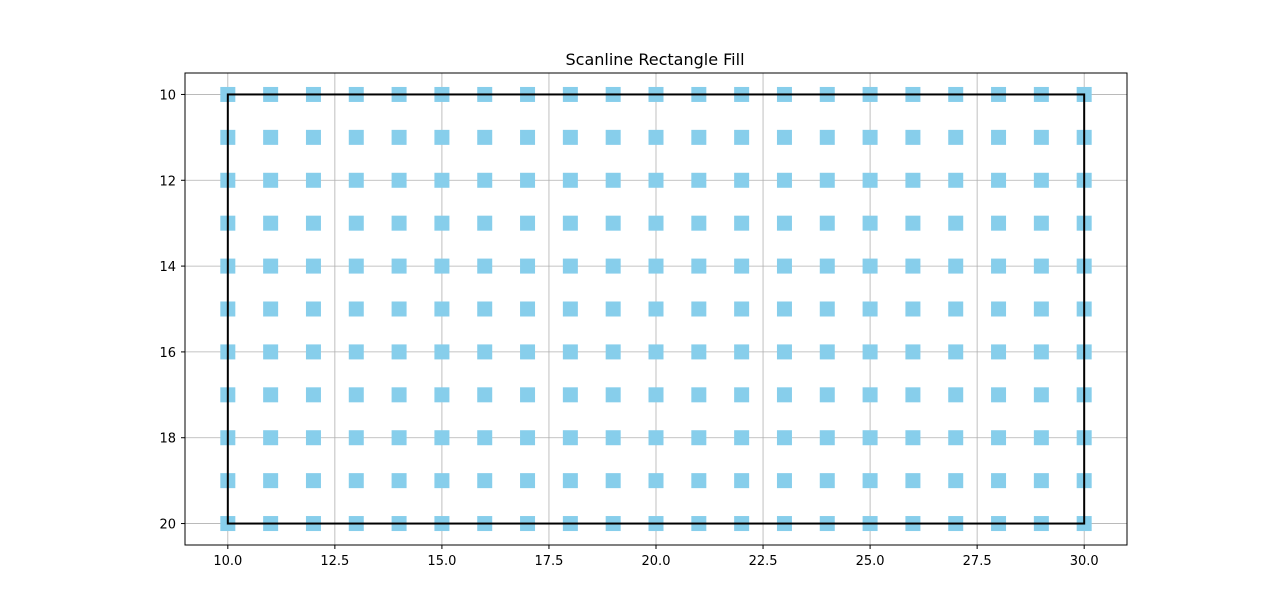  Describe the element at coordinates (167, 439) in the screenshot. I see `y-tick-label: 18` at that location.